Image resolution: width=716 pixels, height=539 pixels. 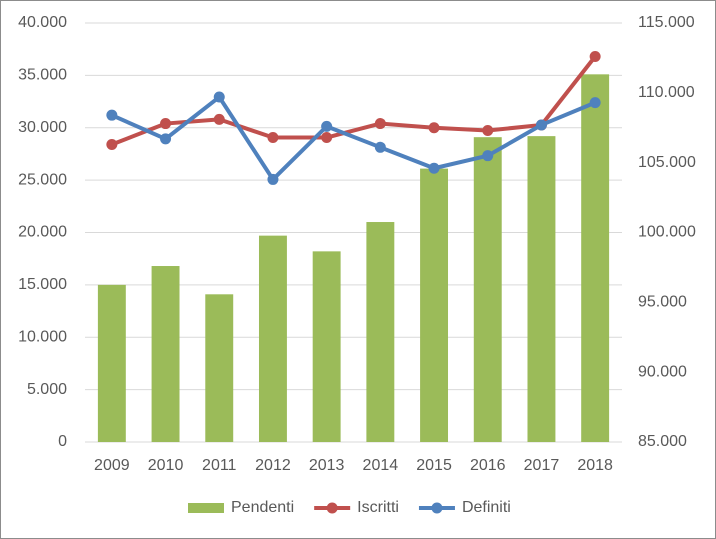 I want to click on legend-label: Pendenti, so click(x=262, y=507).